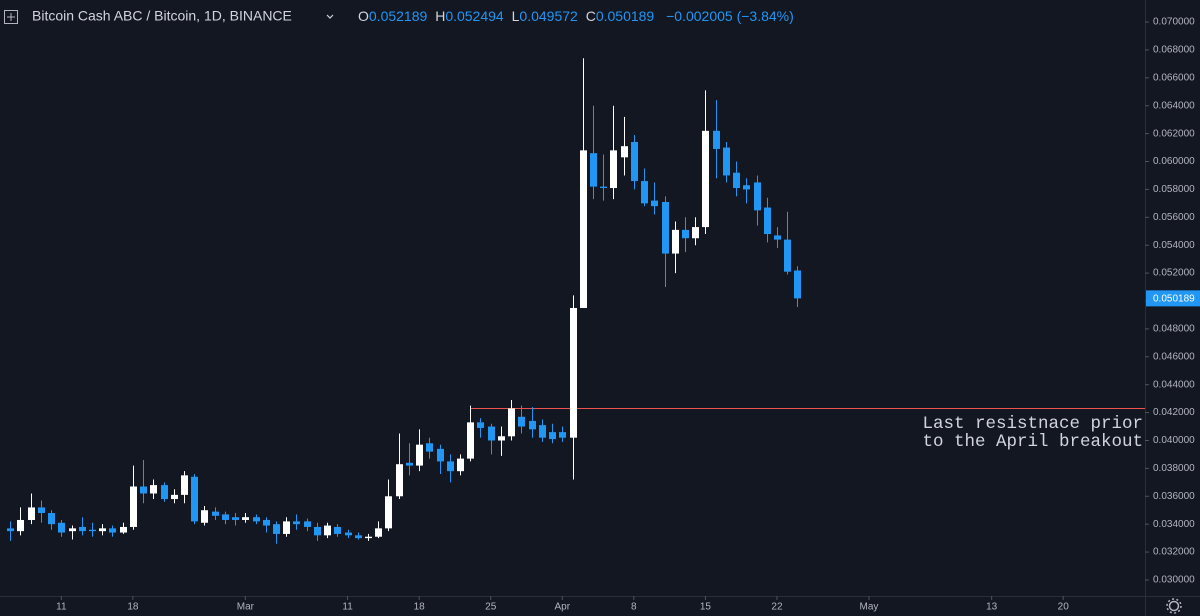  What do you see at coordinates (440, 16) in the screenshot?
I see `ohlc-label: H` at bounding box center [440, 16].